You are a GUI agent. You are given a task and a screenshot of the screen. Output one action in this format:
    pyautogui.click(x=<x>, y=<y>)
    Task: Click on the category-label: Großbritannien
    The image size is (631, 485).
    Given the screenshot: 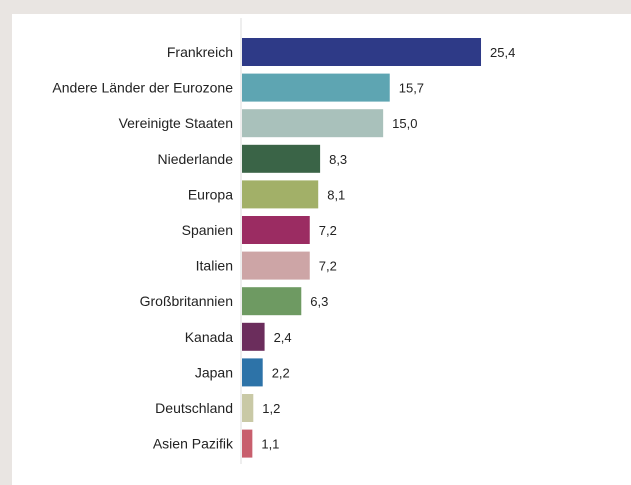 What is the action you would take?
    pyautogui.click(x=186, y=301)
    